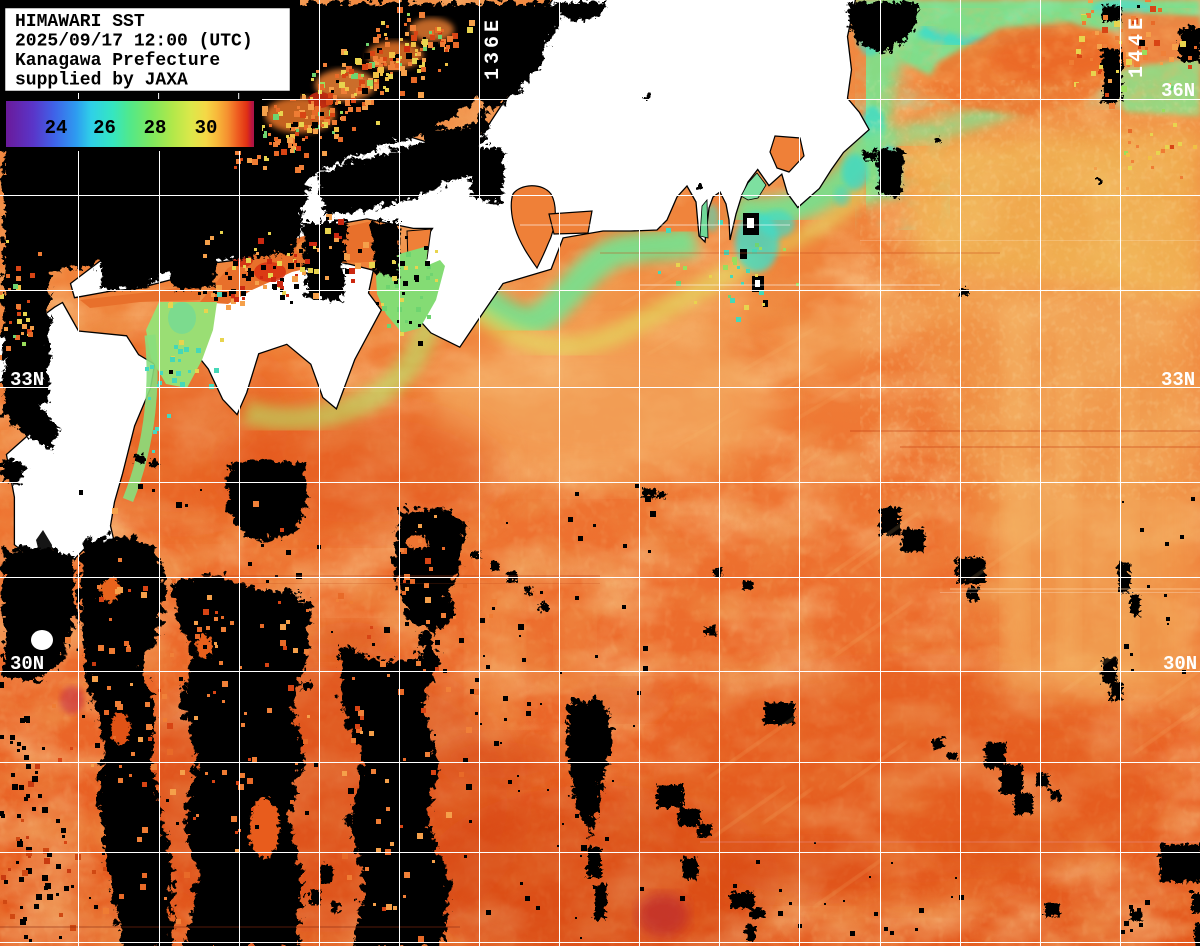 The image size is (1200, 946). I want to click on svg-text: 24, so click(56, 128).